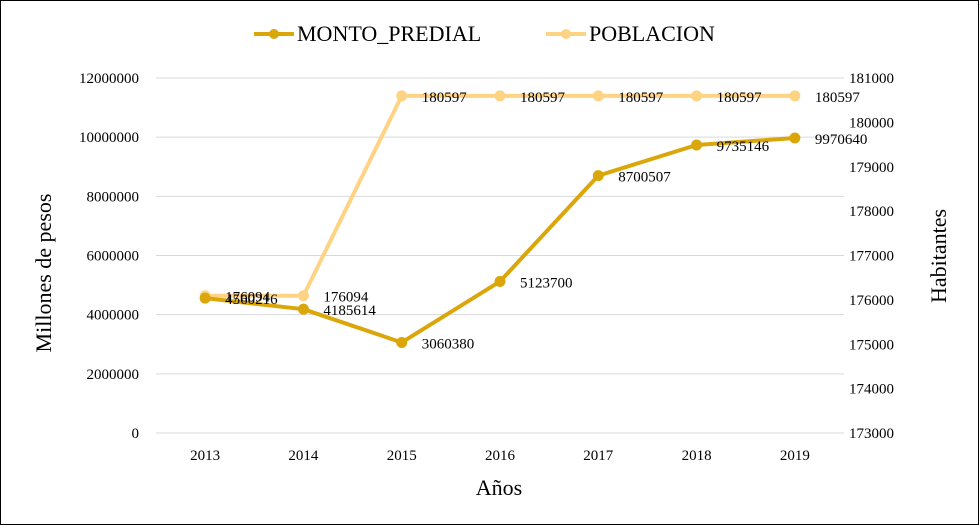 The height and width of the screenshot is (526, 979). I want to click on data-label-monto-predial: 5123700, so click(546, 283).